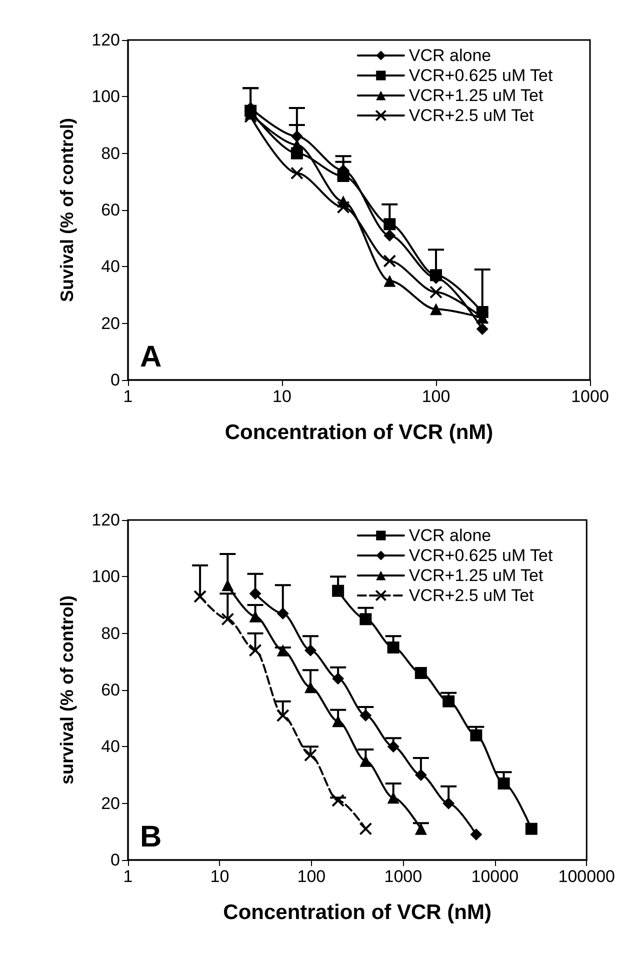  I want to click on x-tick-label: 10000, so click(495, 876).